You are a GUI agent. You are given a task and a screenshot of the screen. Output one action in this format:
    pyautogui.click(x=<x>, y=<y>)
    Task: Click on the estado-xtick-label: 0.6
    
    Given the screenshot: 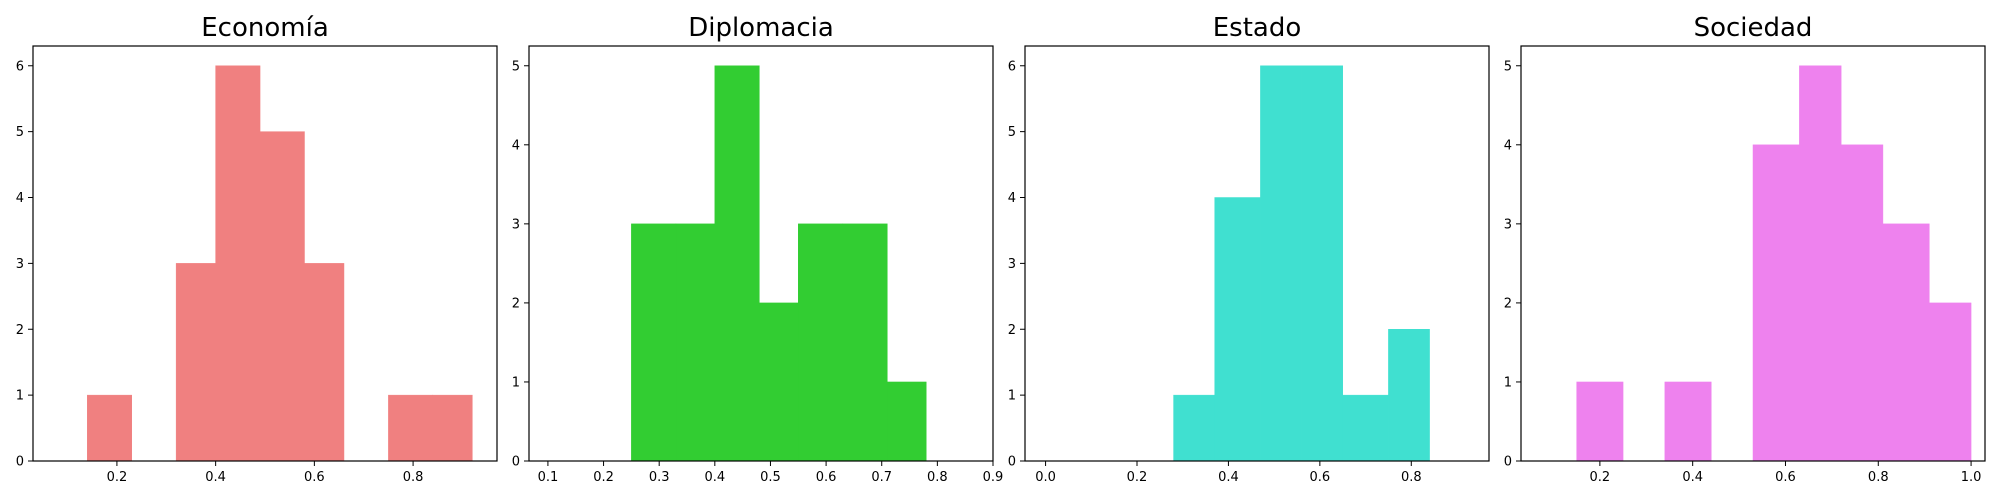 What is the action you would take?
    pyautogui.click(x=1320, y=477)
    